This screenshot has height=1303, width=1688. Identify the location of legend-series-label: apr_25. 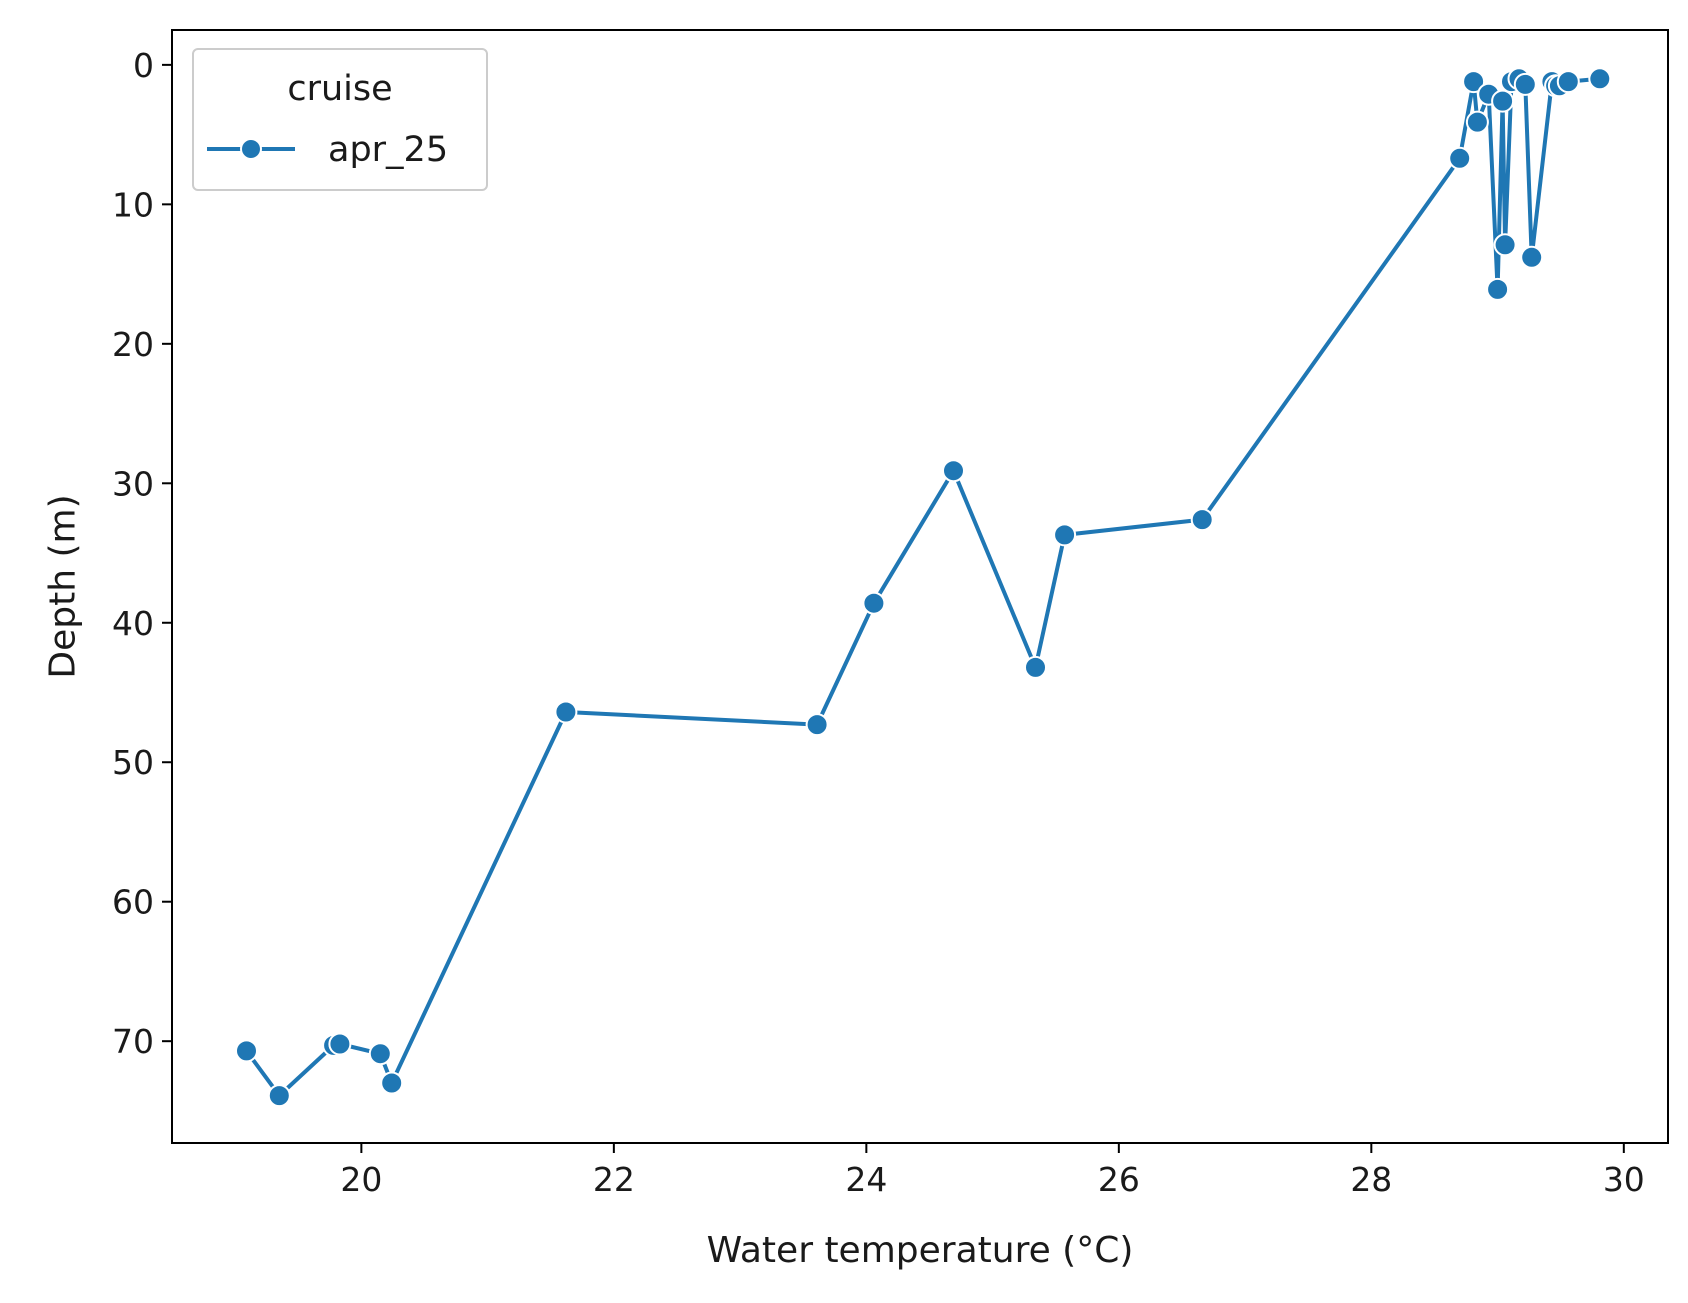
(388, 150).